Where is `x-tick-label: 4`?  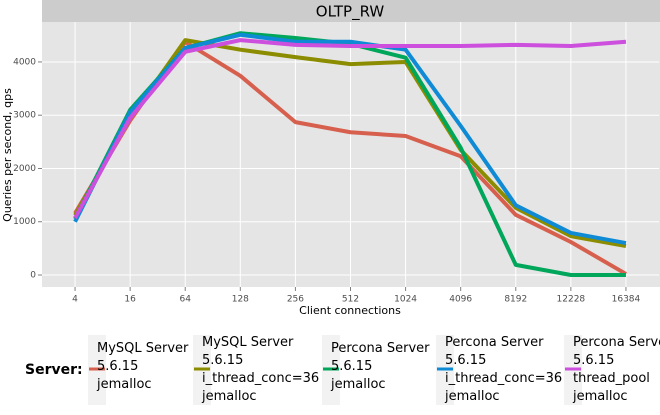
x-tick-label: 4 is located at coordinates (75, 300).